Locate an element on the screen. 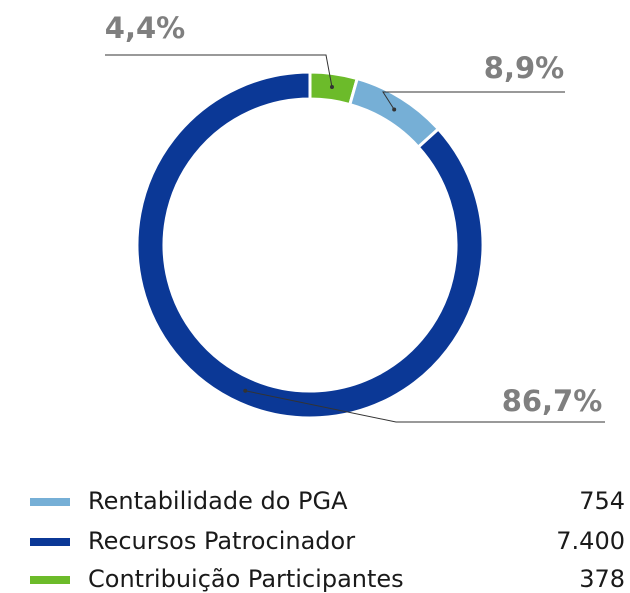 This screenshot has width=630, height=593. legend-amount: 378 is located at coordinates (602, 579).